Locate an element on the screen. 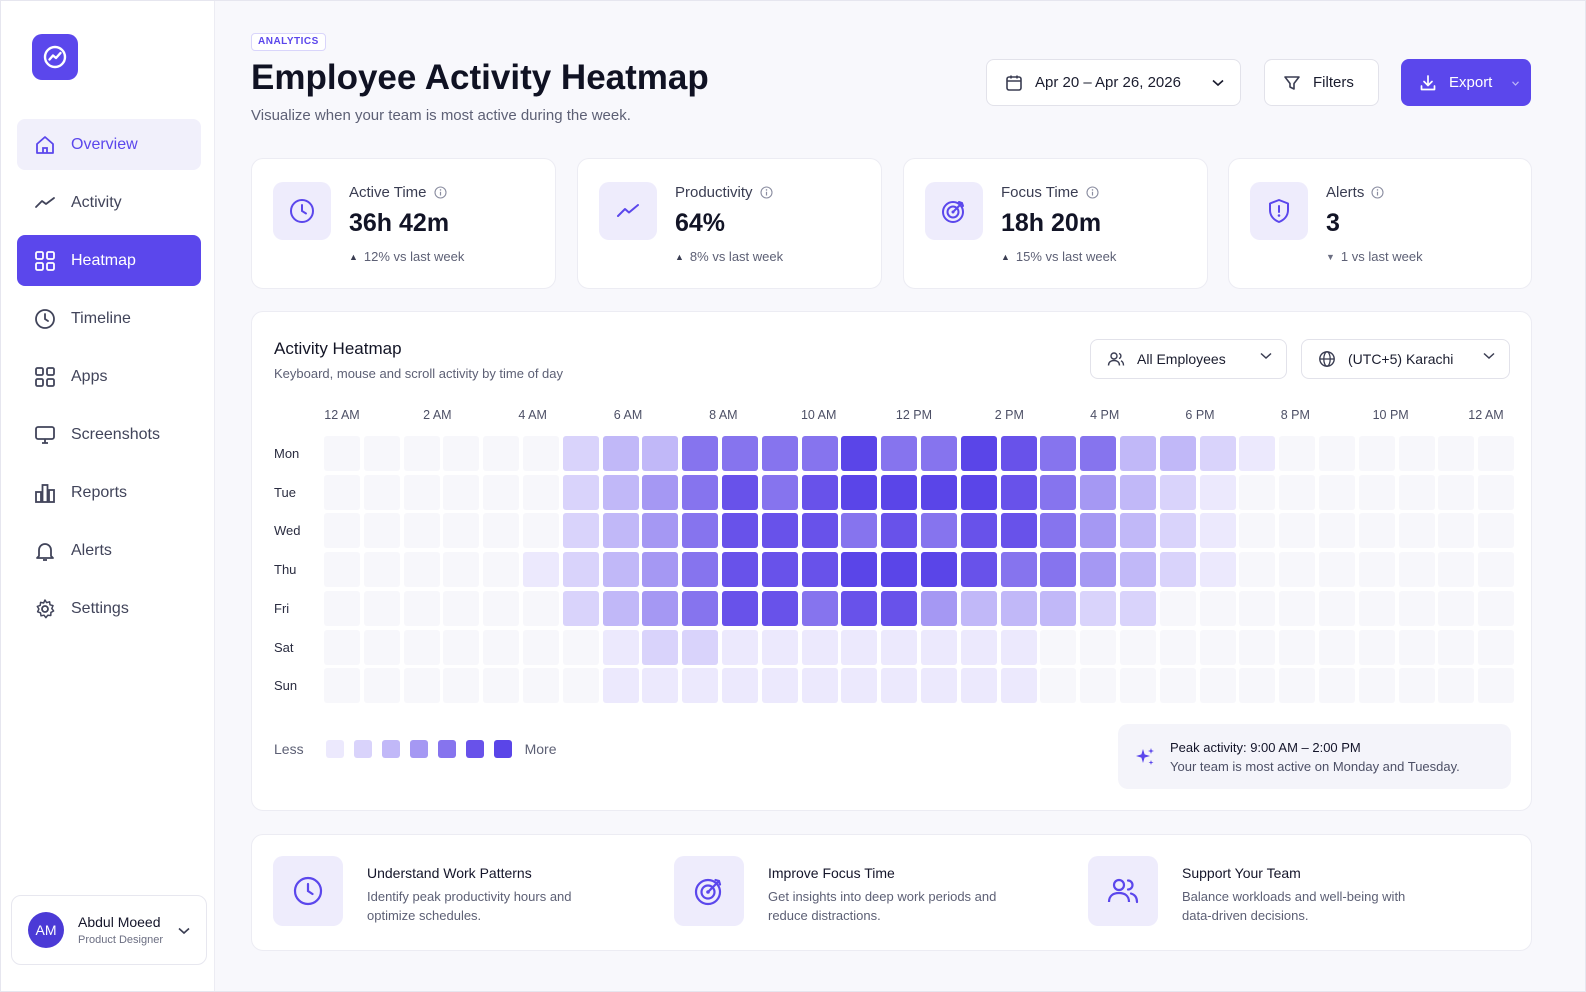 This screenshot has height=992, width=1586. sidebar-item-reports: Reports is located at coordinates (109, 492).